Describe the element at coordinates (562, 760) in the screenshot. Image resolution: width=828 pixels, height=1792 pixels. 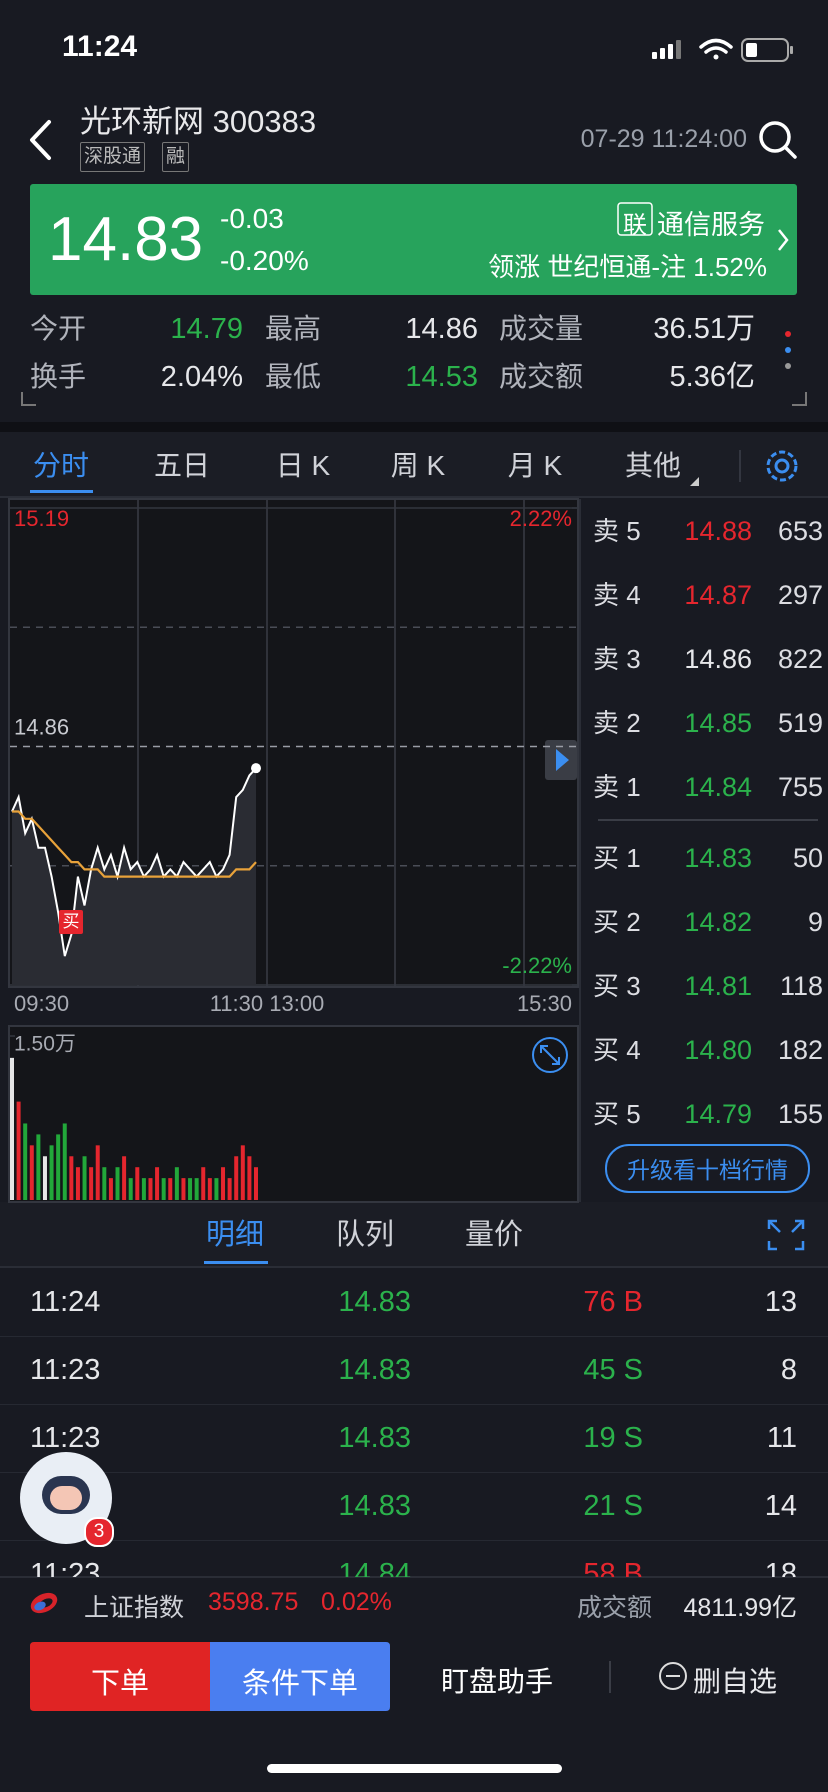
I see `expand-arrow` at that location.